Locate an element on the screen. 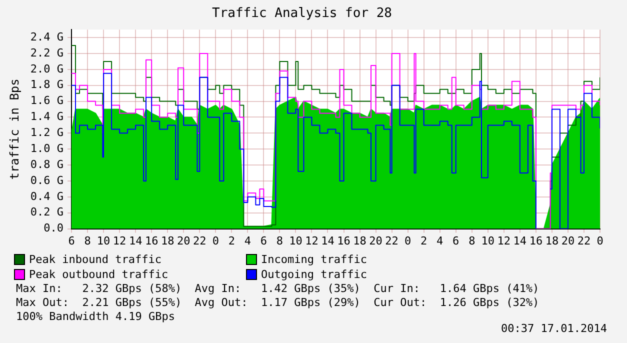 The image size is (627, 343). legend-label: Outgoing traffic is located at coordinates (314, 274).